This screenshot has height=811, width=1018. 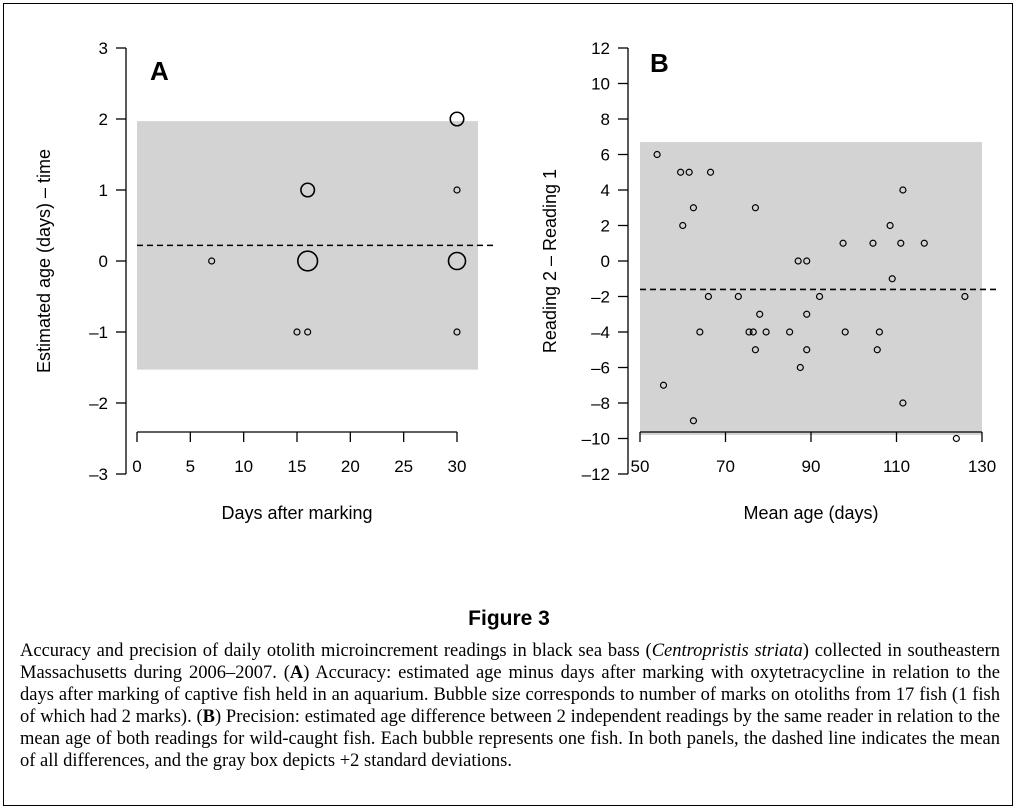 What do you see at coordinates (103, 48) in the screenshot?
I see `panel-a-y-tick-label: 3` at bounding box center [103, 48].